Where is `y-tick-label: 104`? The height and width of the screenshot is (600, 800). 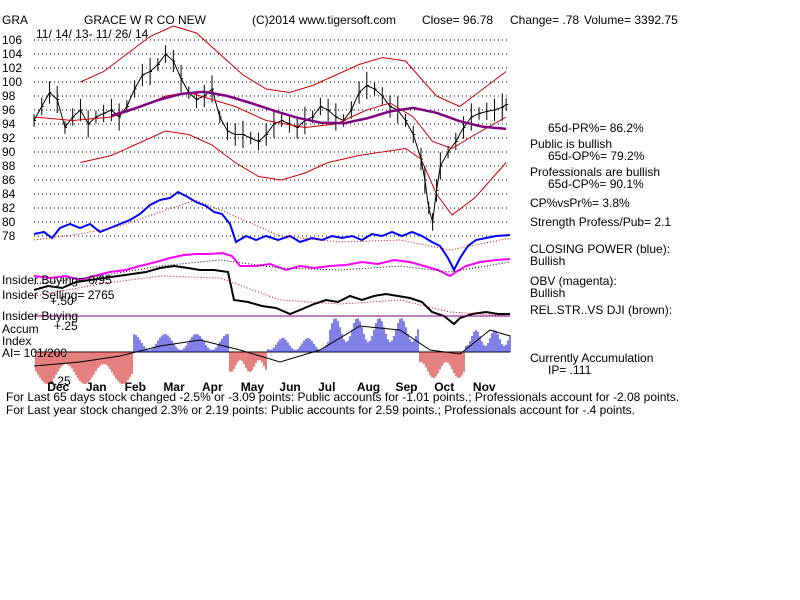 y-tick-label: 104 is located at coordinates (12, 54).